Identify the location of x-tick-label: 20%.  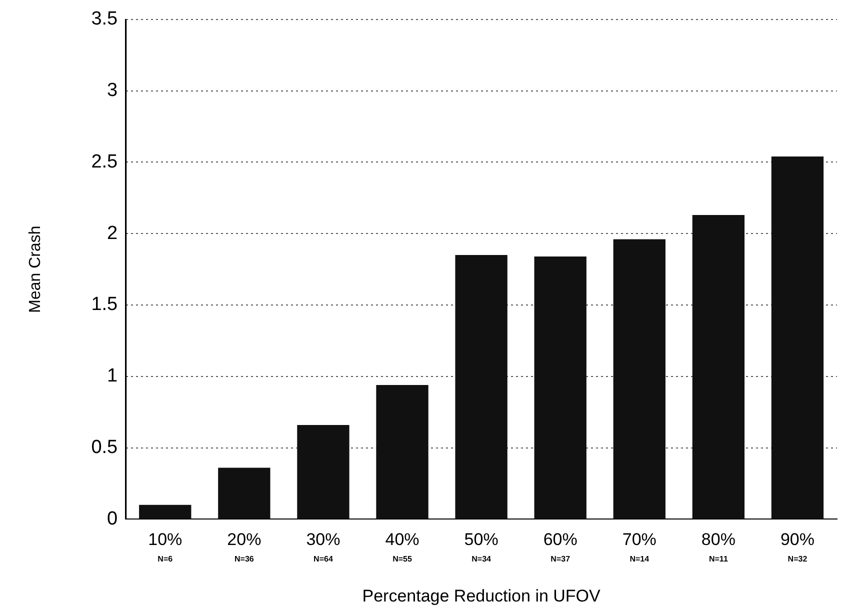
(244, 540).